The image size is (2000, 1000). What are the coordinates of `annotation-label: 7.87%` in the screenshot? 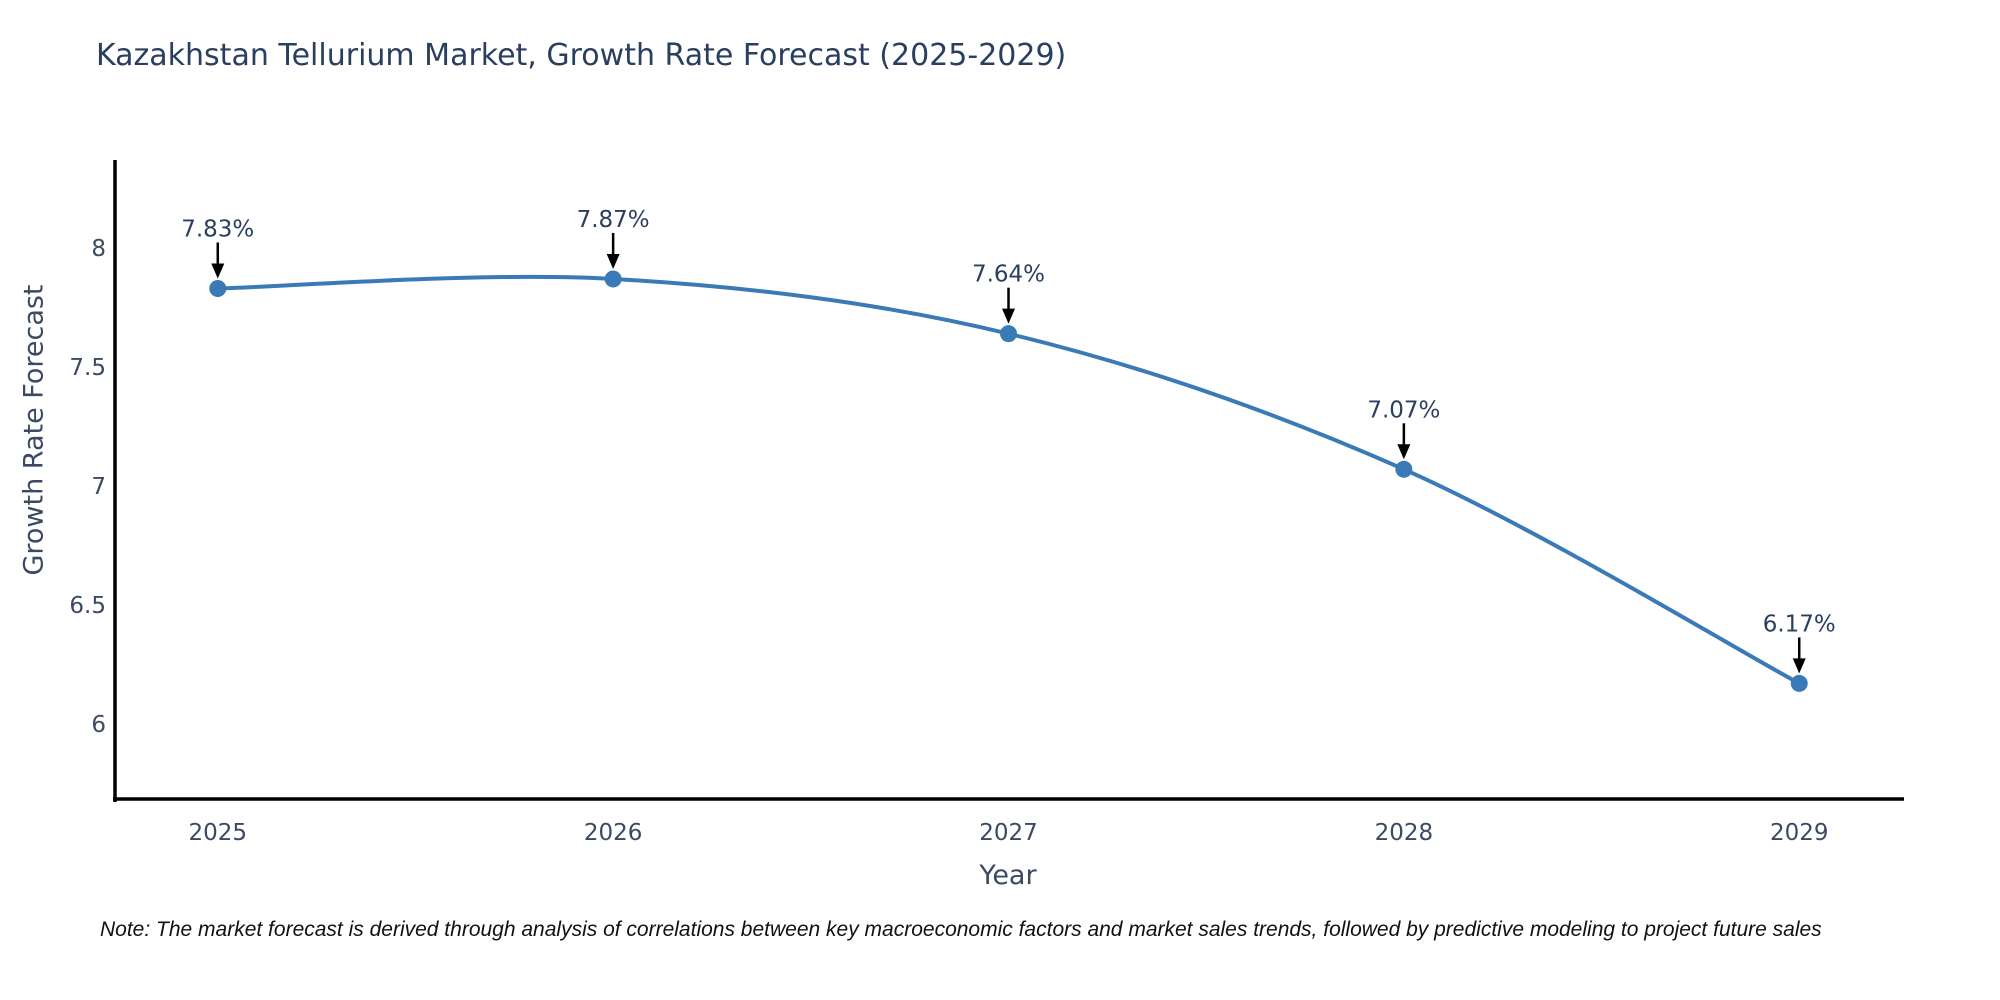 It's located at (613, 220).